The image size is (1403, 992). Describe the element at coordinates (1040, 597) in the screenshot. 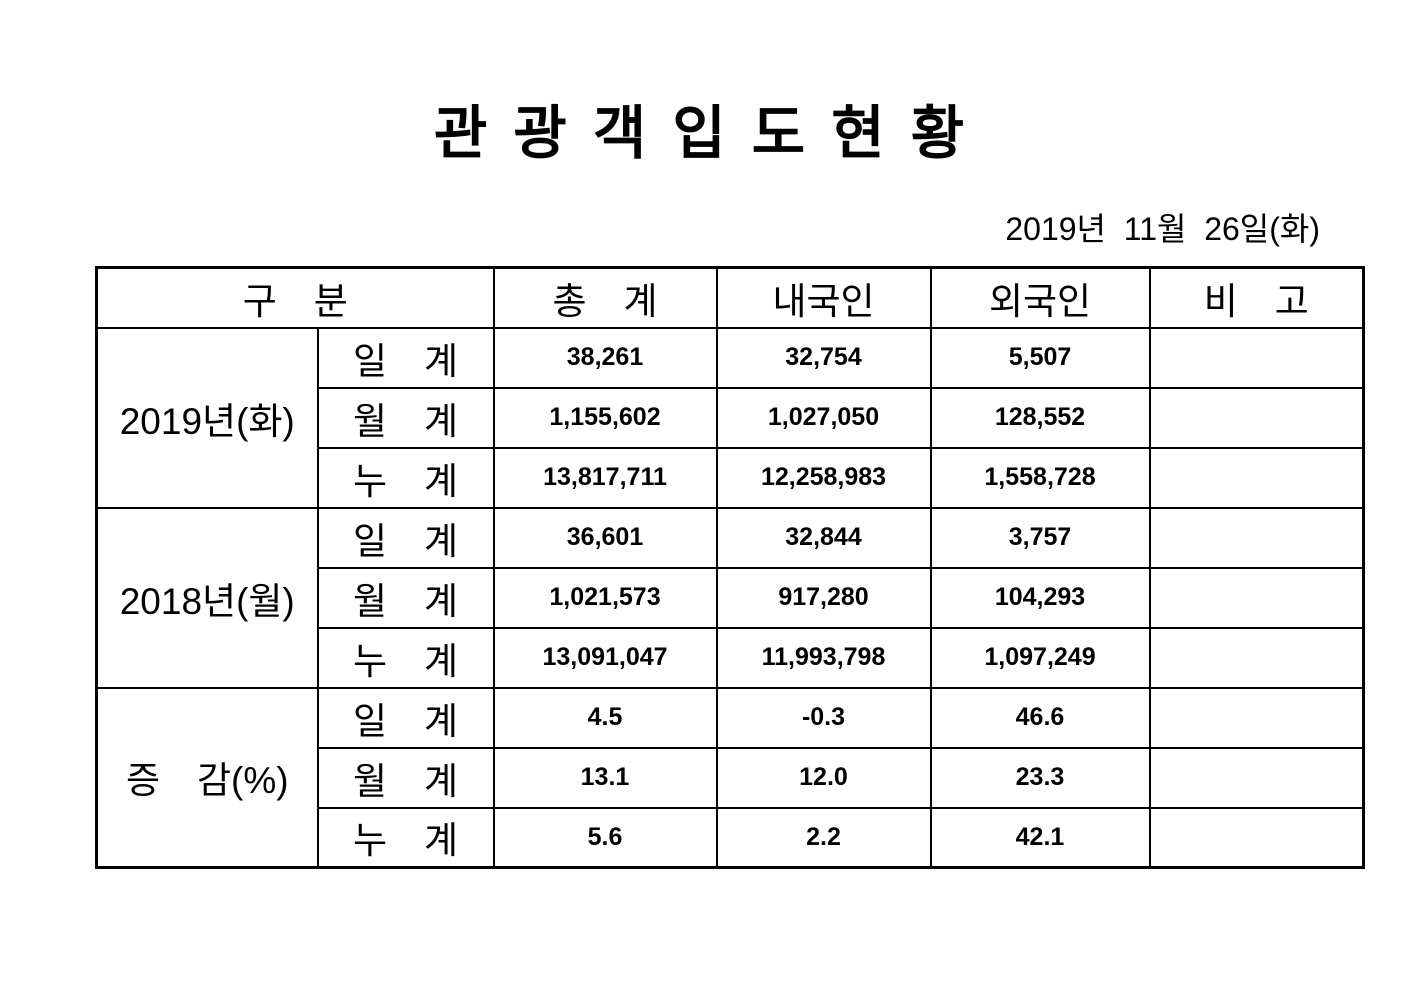

I see `cell-foreign: 104,293` at that location.